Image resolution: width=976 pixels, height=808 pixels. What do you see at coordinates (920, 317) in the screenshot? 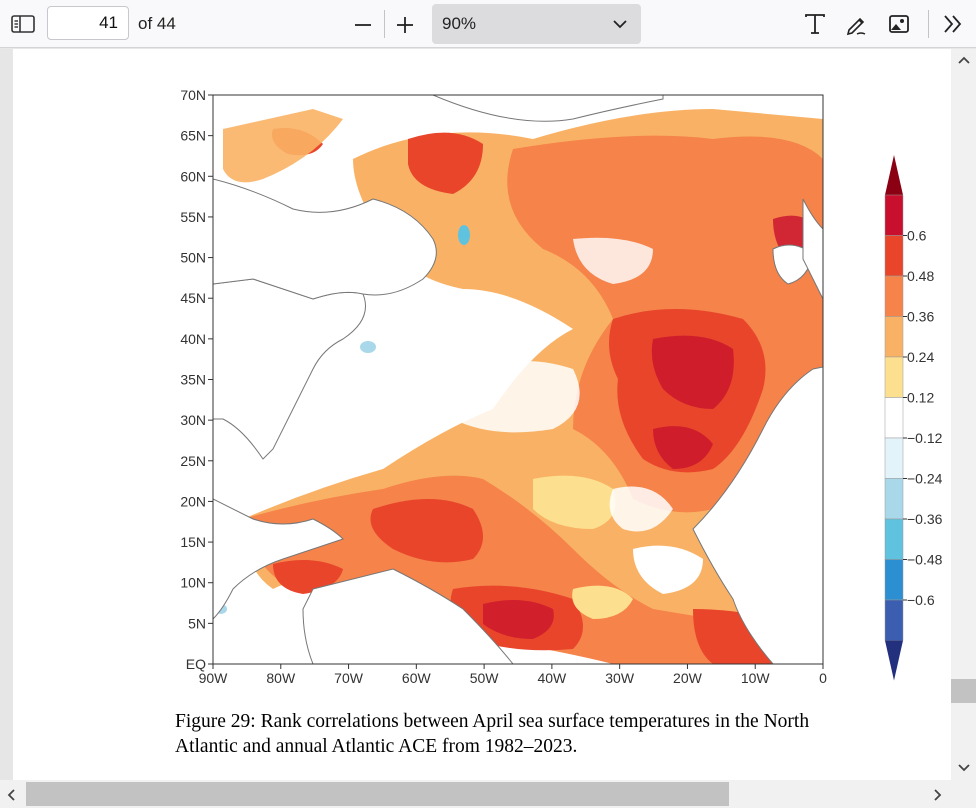
I see `colorbar-tick-label: 0.36` at bounding box center [920, 317].